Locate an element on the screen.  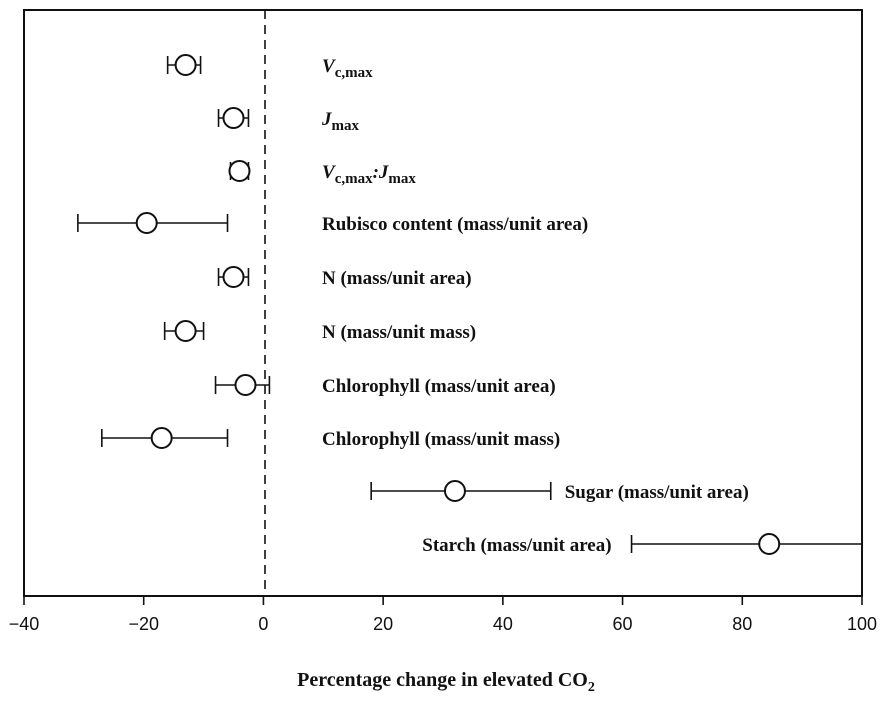
parameter-label: Jmax is located at coordinates (340, 121).